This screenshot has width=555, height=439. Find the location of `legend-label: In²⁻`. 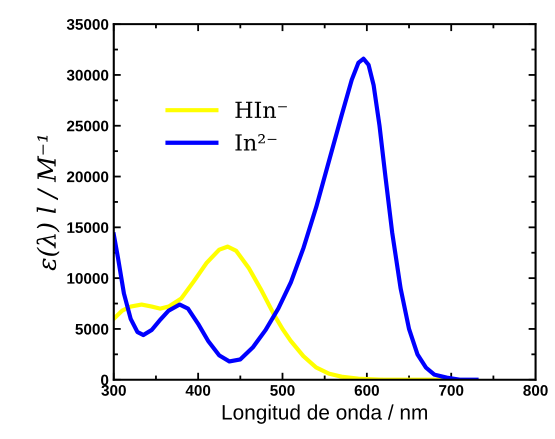

legend-label: In²⁻ is located at coordinates (255, 142).